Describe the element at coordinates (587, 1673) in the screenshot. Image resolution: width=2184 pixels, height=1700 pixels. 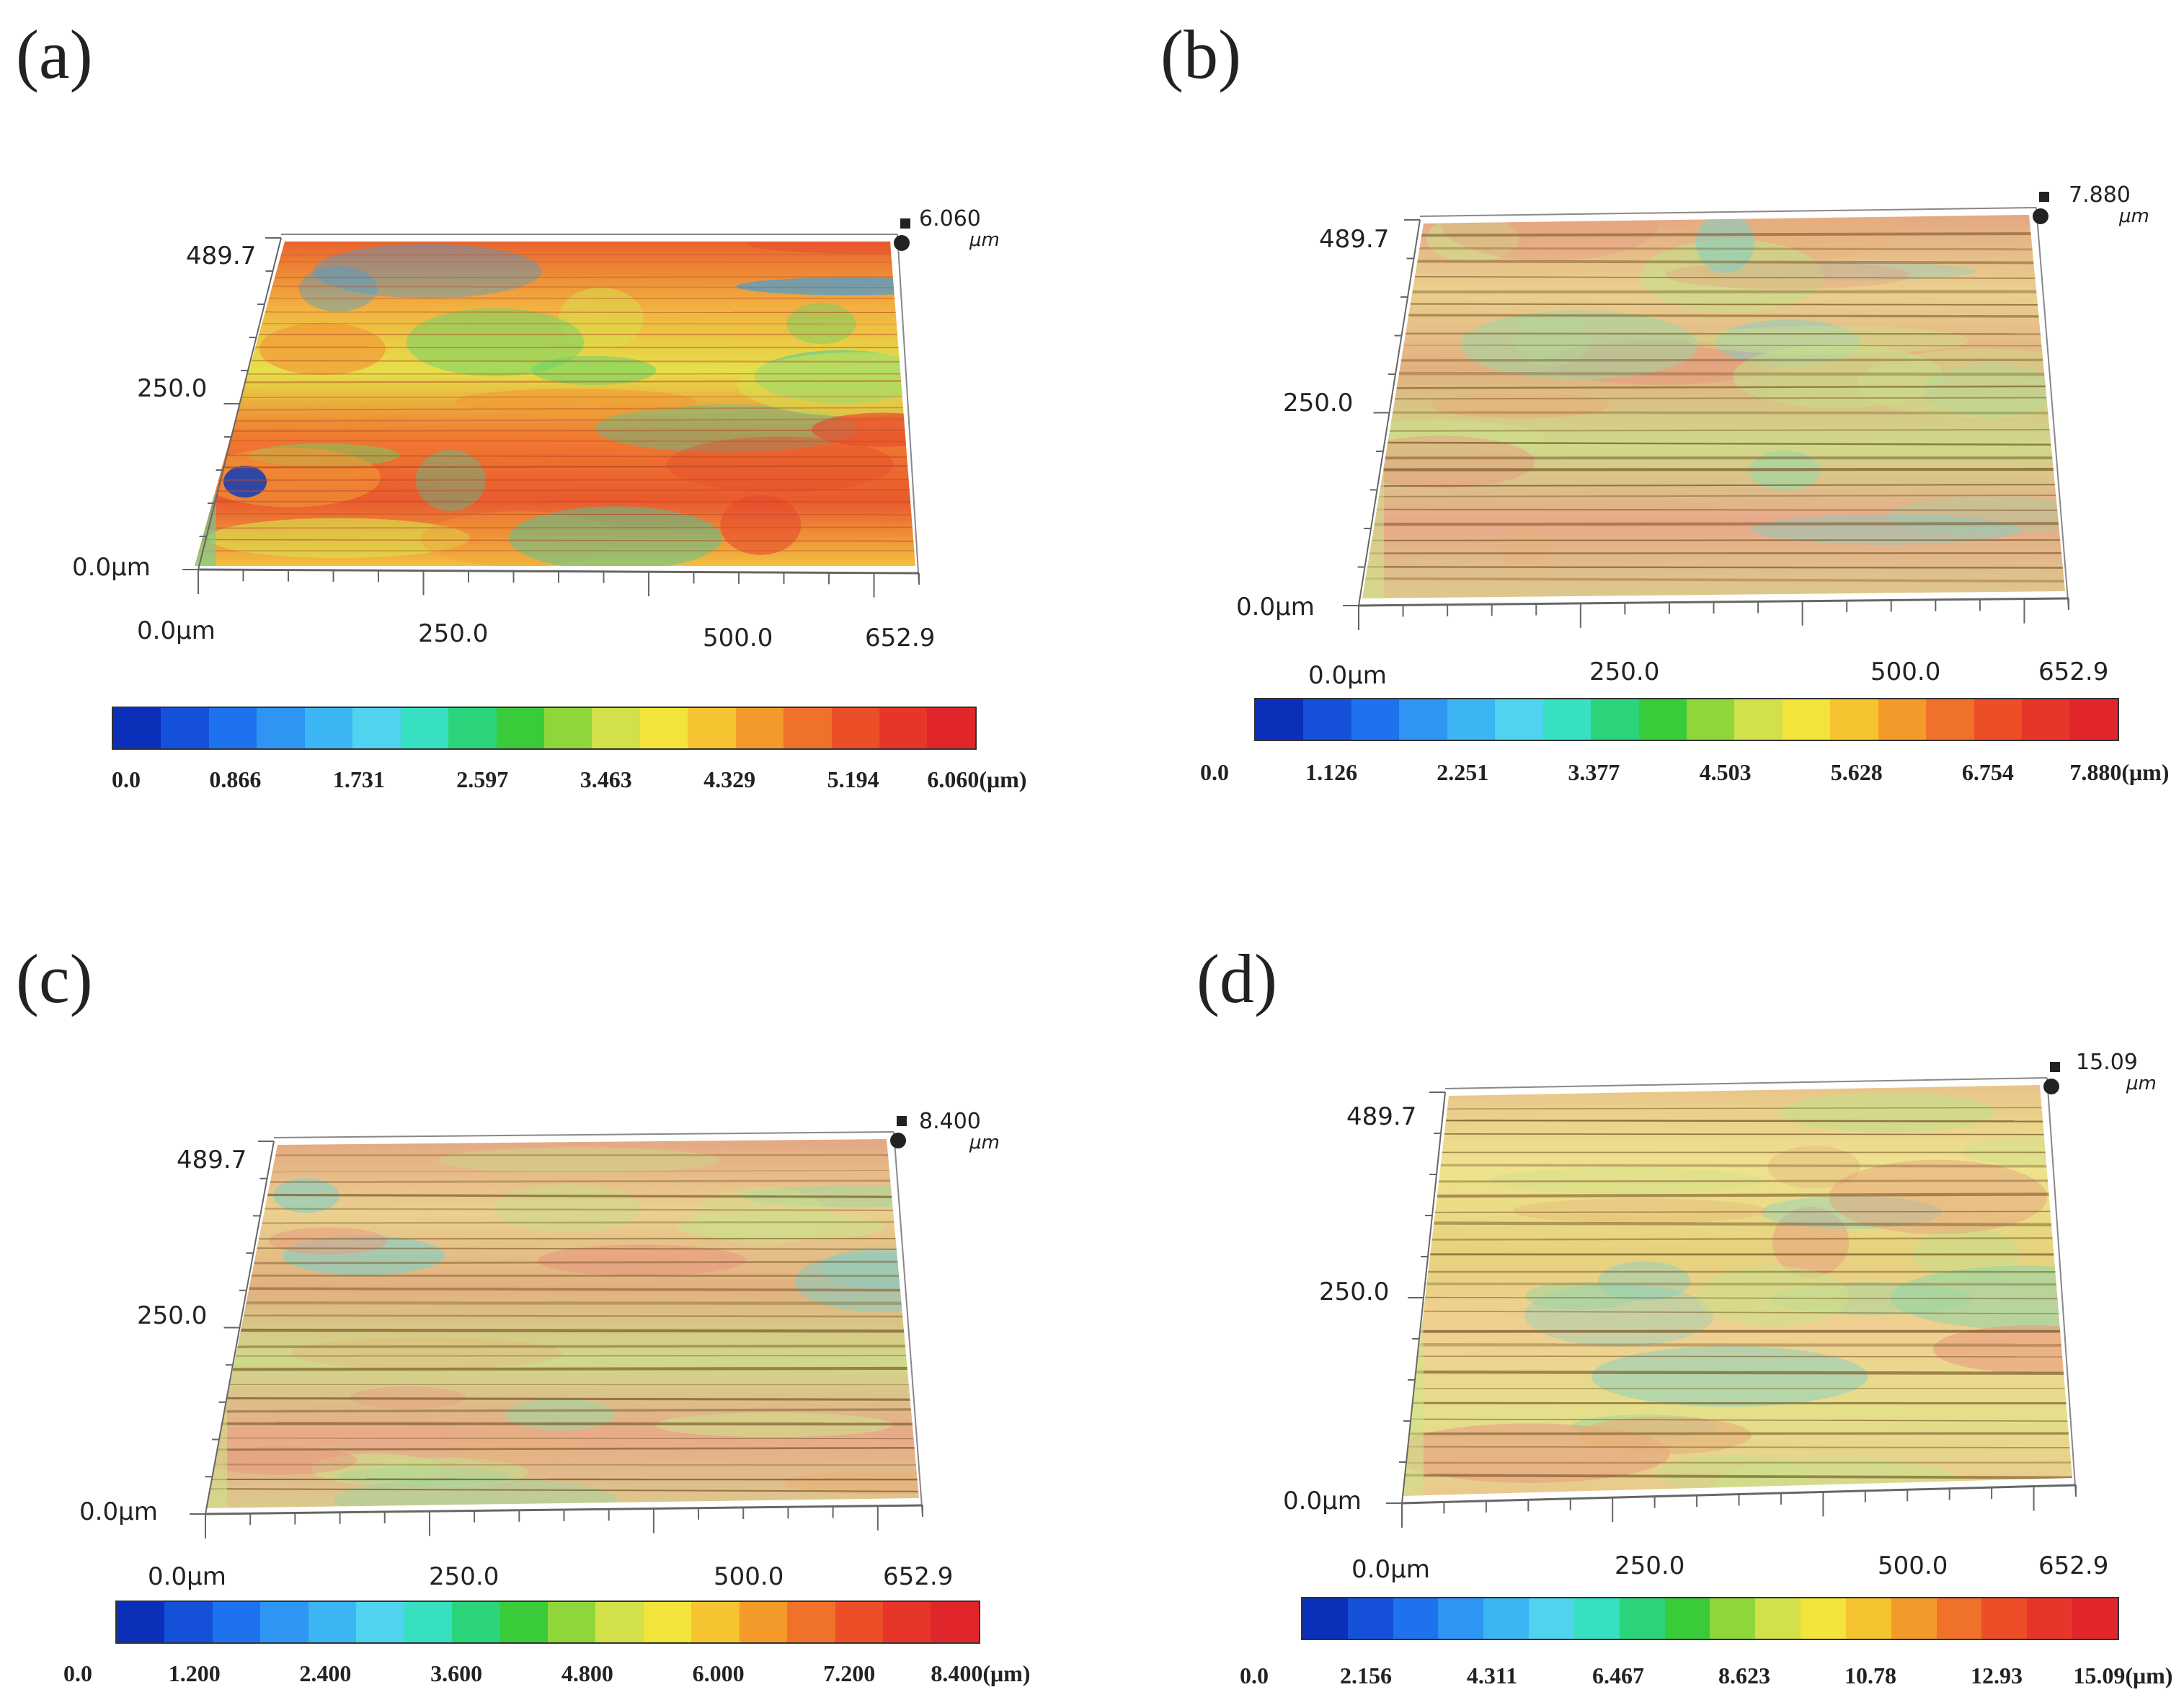
I see `colorbar-tick-label: 4.800` at that location.